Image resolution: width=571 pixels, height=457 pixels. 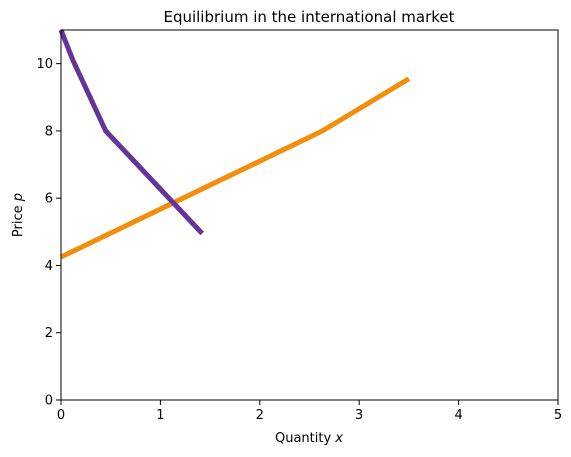 What do you see at coordinates (160, 415) in the screenshot?
I see `x-tick-label: 1` at bounding box center [160, 415].